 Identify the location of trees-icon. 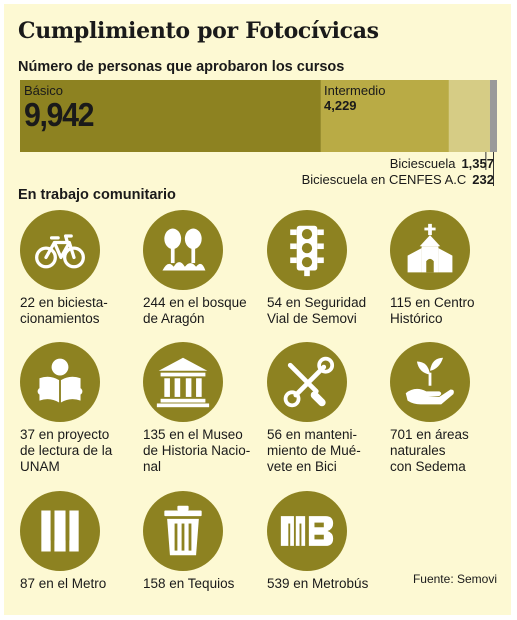
(183, 250).